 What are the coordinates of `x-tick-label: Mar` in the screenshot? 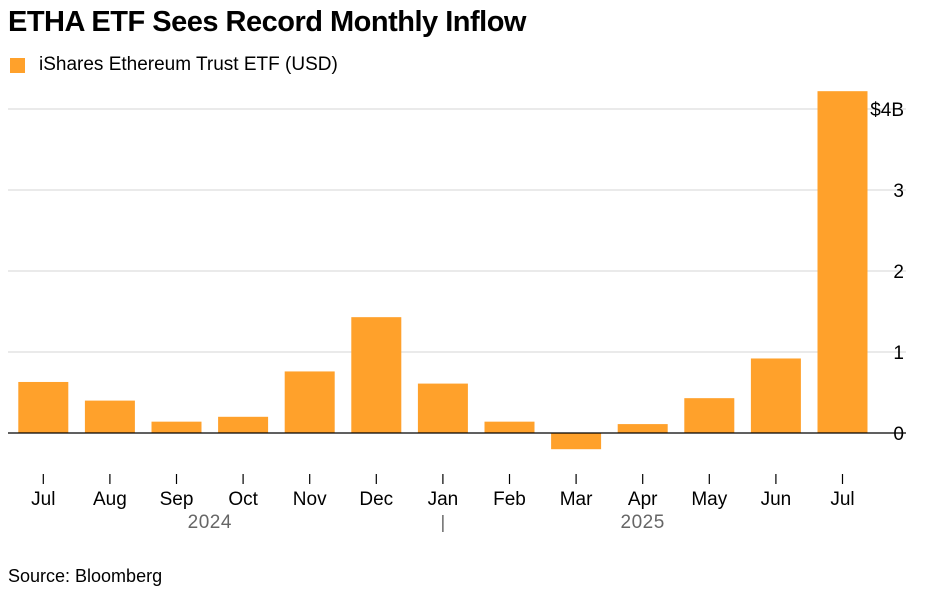 It's located at (576, 499).